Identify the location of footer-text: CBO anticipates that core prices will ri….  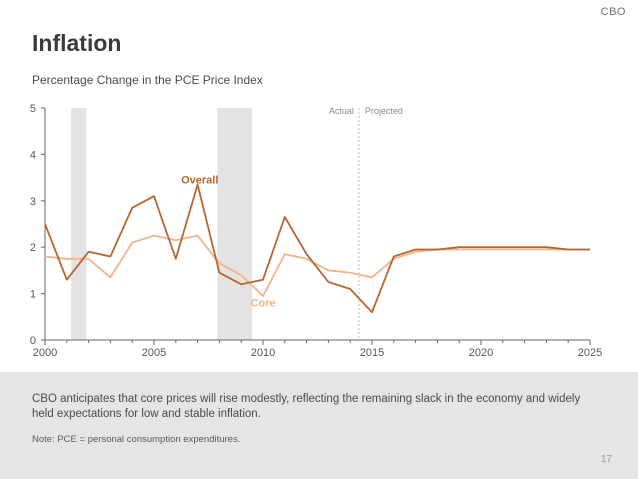
(306, 406).